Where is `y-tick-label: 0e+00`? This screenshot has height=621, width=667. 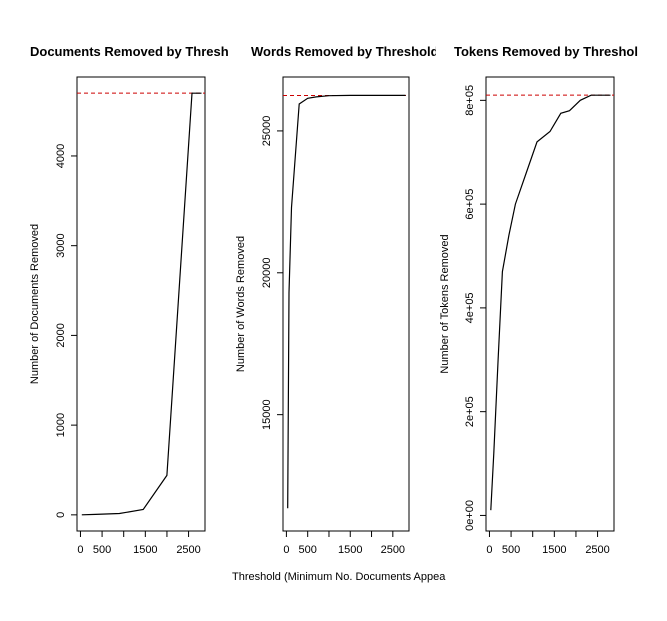 y-tick-label: 0e+00 is located at coordinates (470, 515).